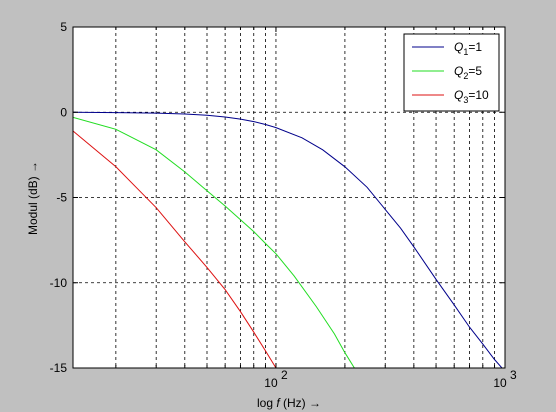 Image resolution: width=556 pixels, height=412 pixels. I want to click on legend-label-q2: Q2=5, so click(468, 72).